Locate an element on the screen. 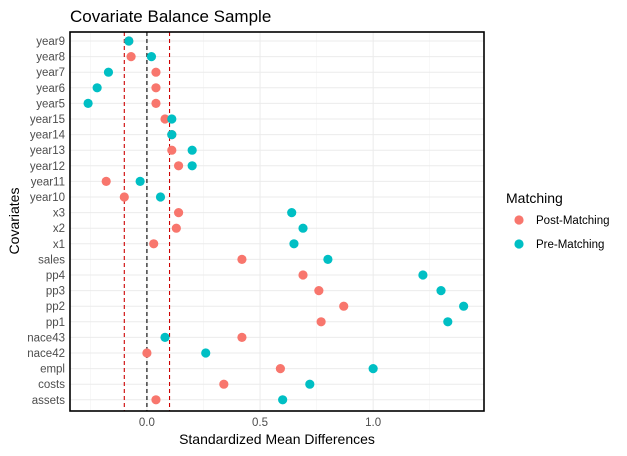  y-tick-label: year8 is located at coordinates (50, 58).